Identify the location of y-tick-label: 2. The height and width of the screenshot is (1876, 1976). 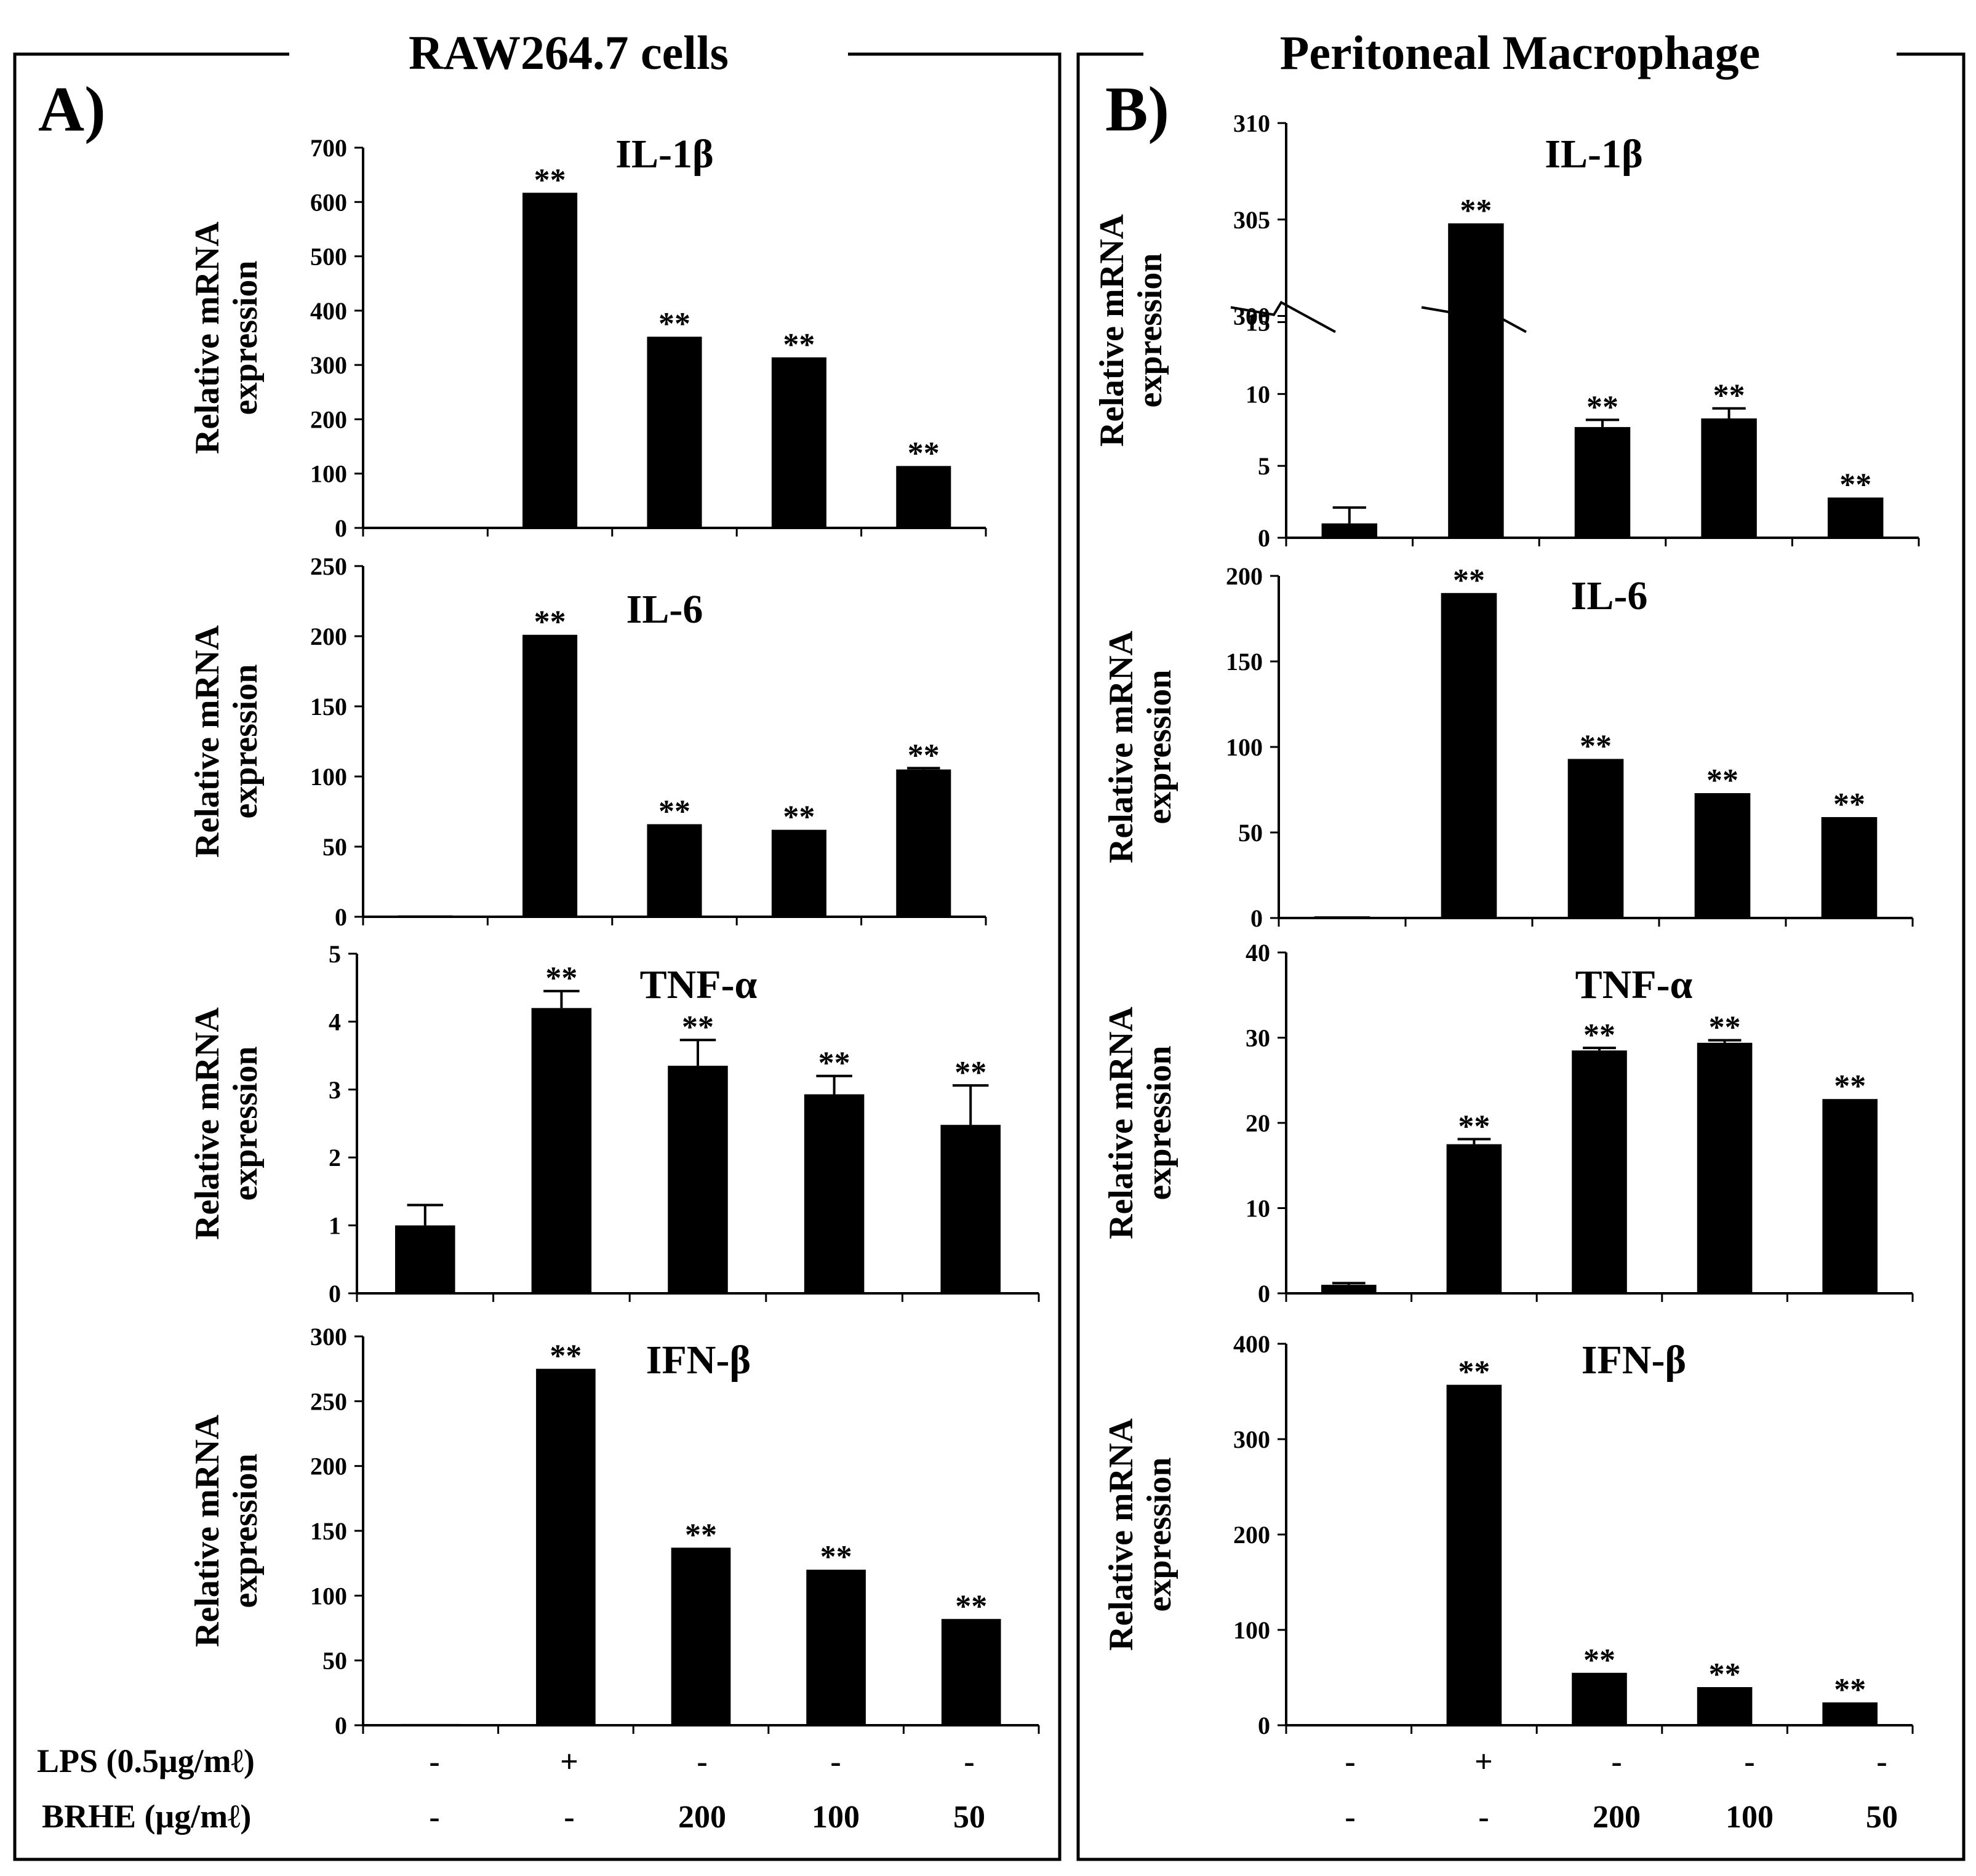
(335, 1158).